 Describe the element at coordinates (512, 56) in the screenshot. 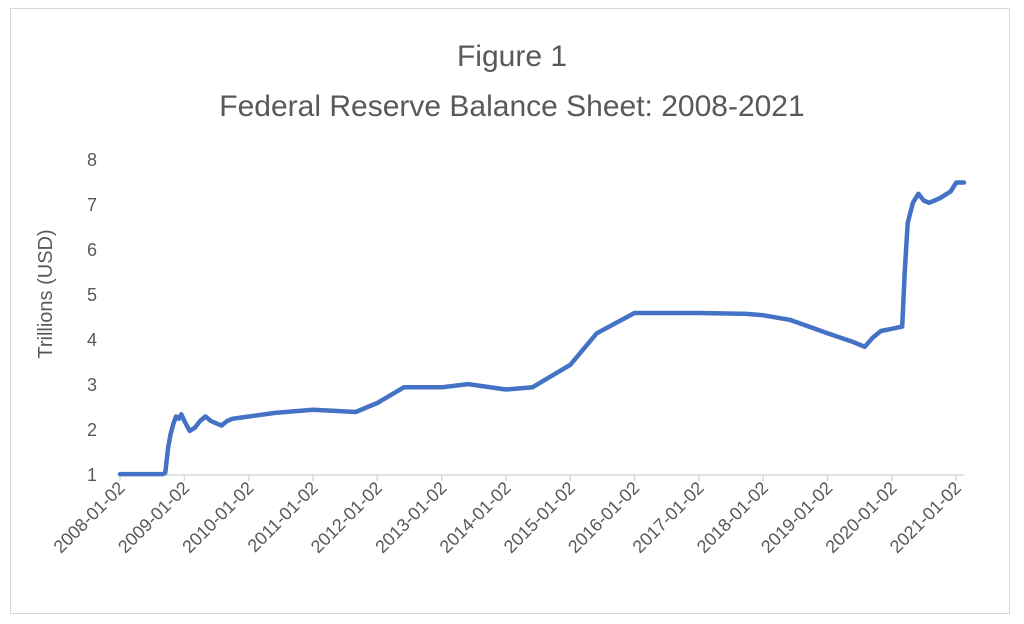

I see `chart-title: Figure 1` at that location.